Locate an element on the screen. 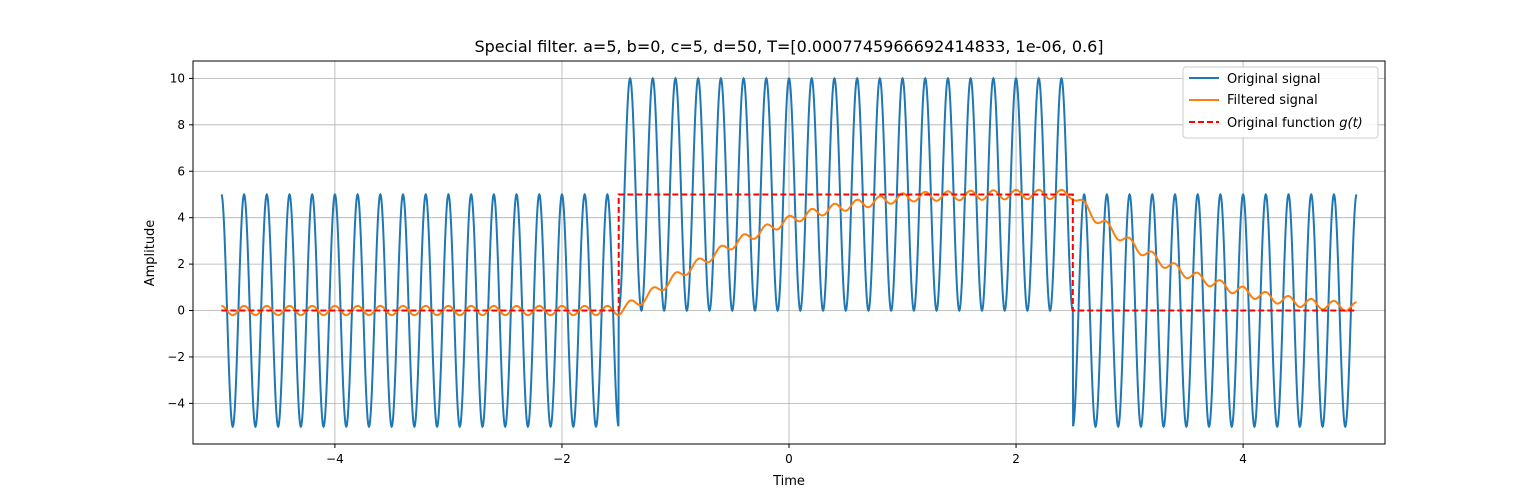 Image resolution: width=1539 pixels, height=500 pixels. y-tick-label: 6 is located at coordinates (181, 171).